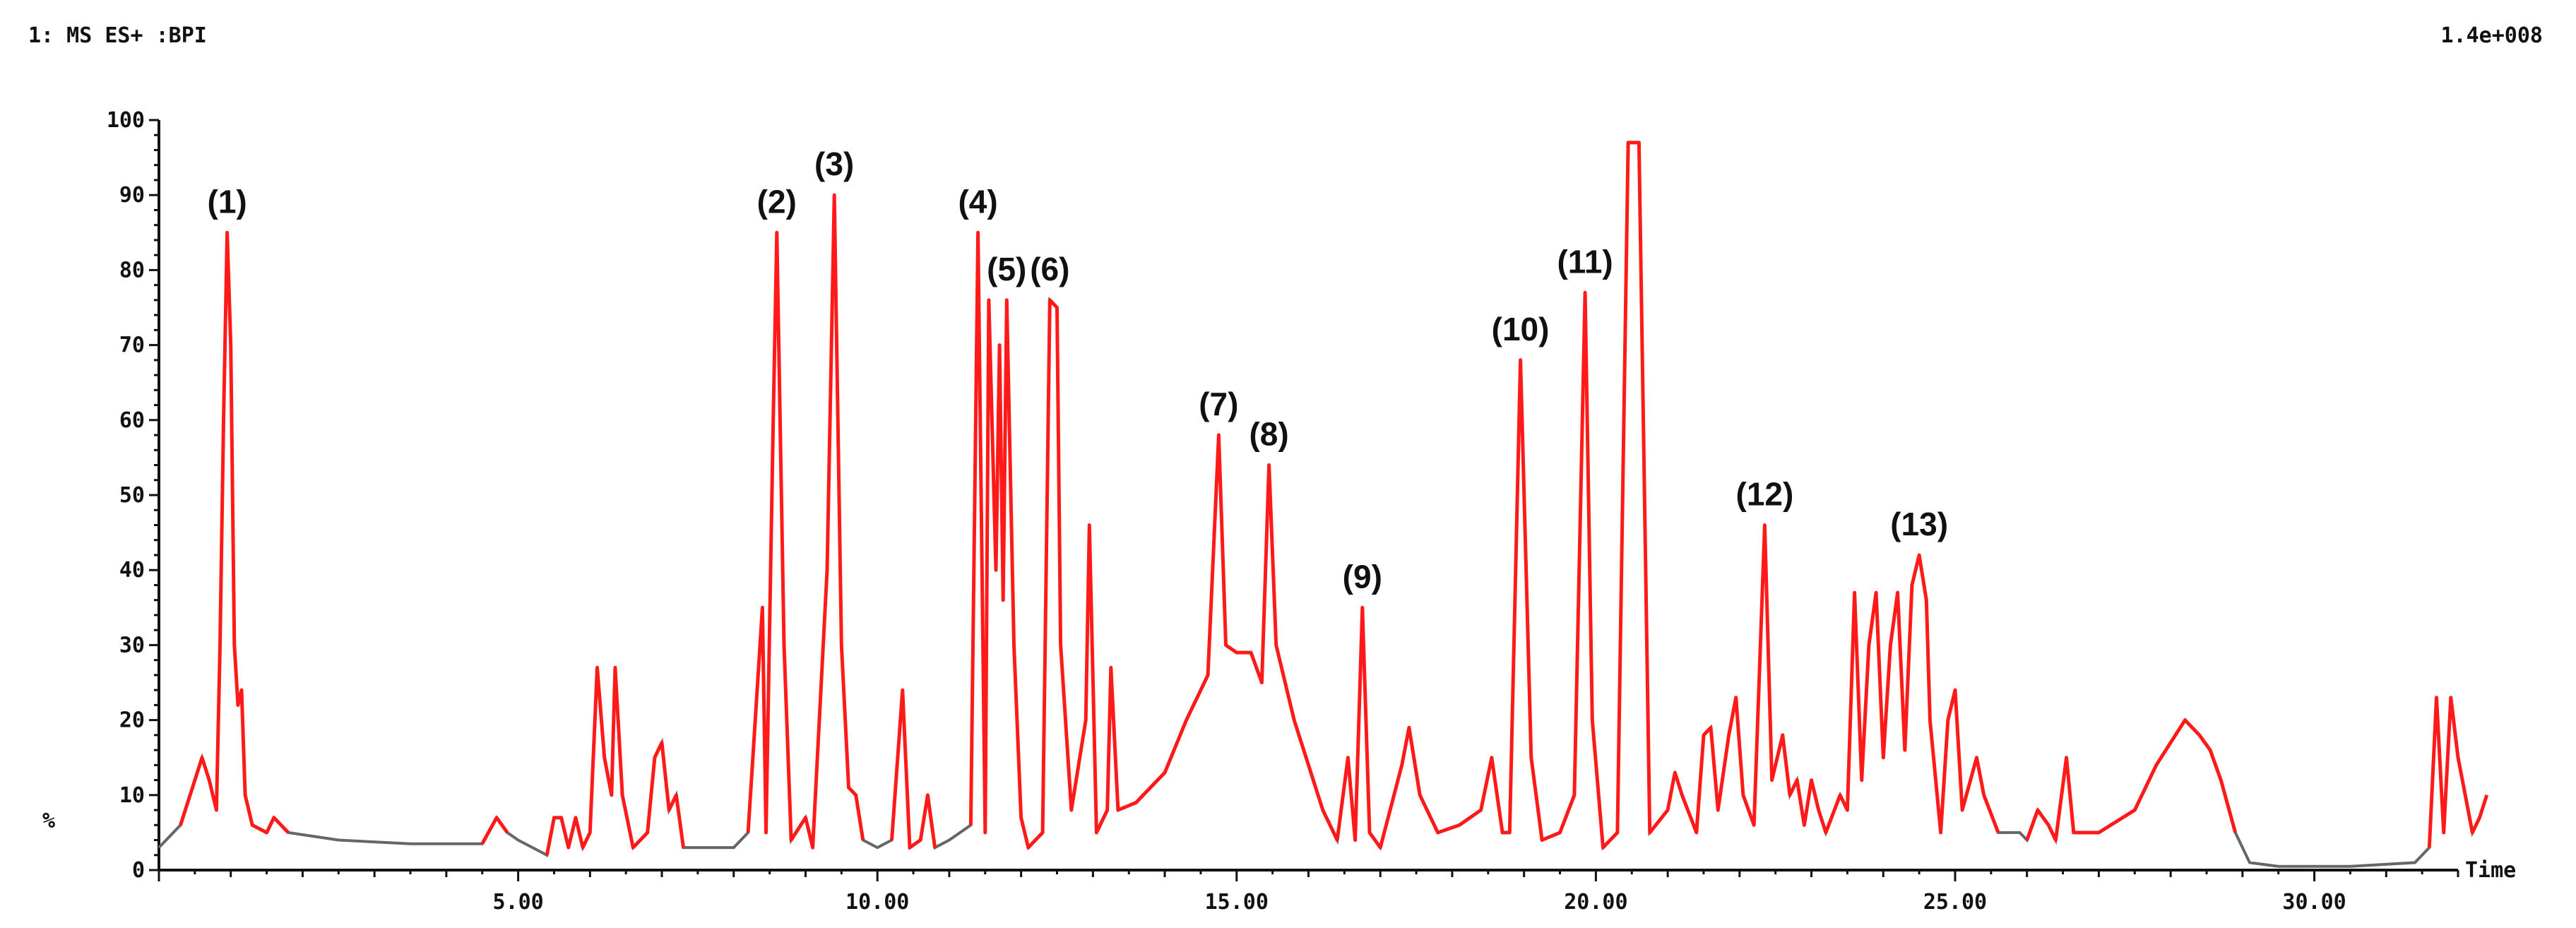 This screenshot has height=928, width=2576. Describe the element at coordinates (1595, 902) in the screenshot. I see `x-tick-label: 20.00` at that location.